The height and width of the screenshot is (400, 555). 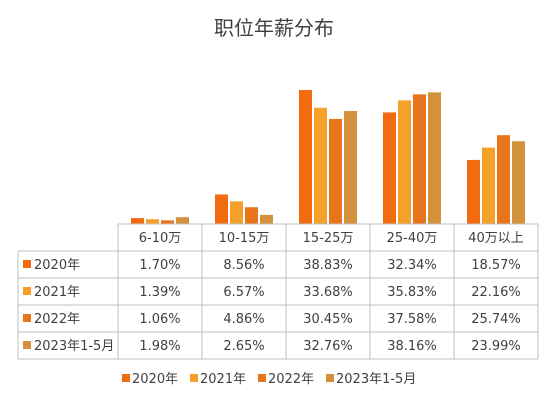 I want to click on table-cell-value: 38.83%, so click(x=328, y=265).